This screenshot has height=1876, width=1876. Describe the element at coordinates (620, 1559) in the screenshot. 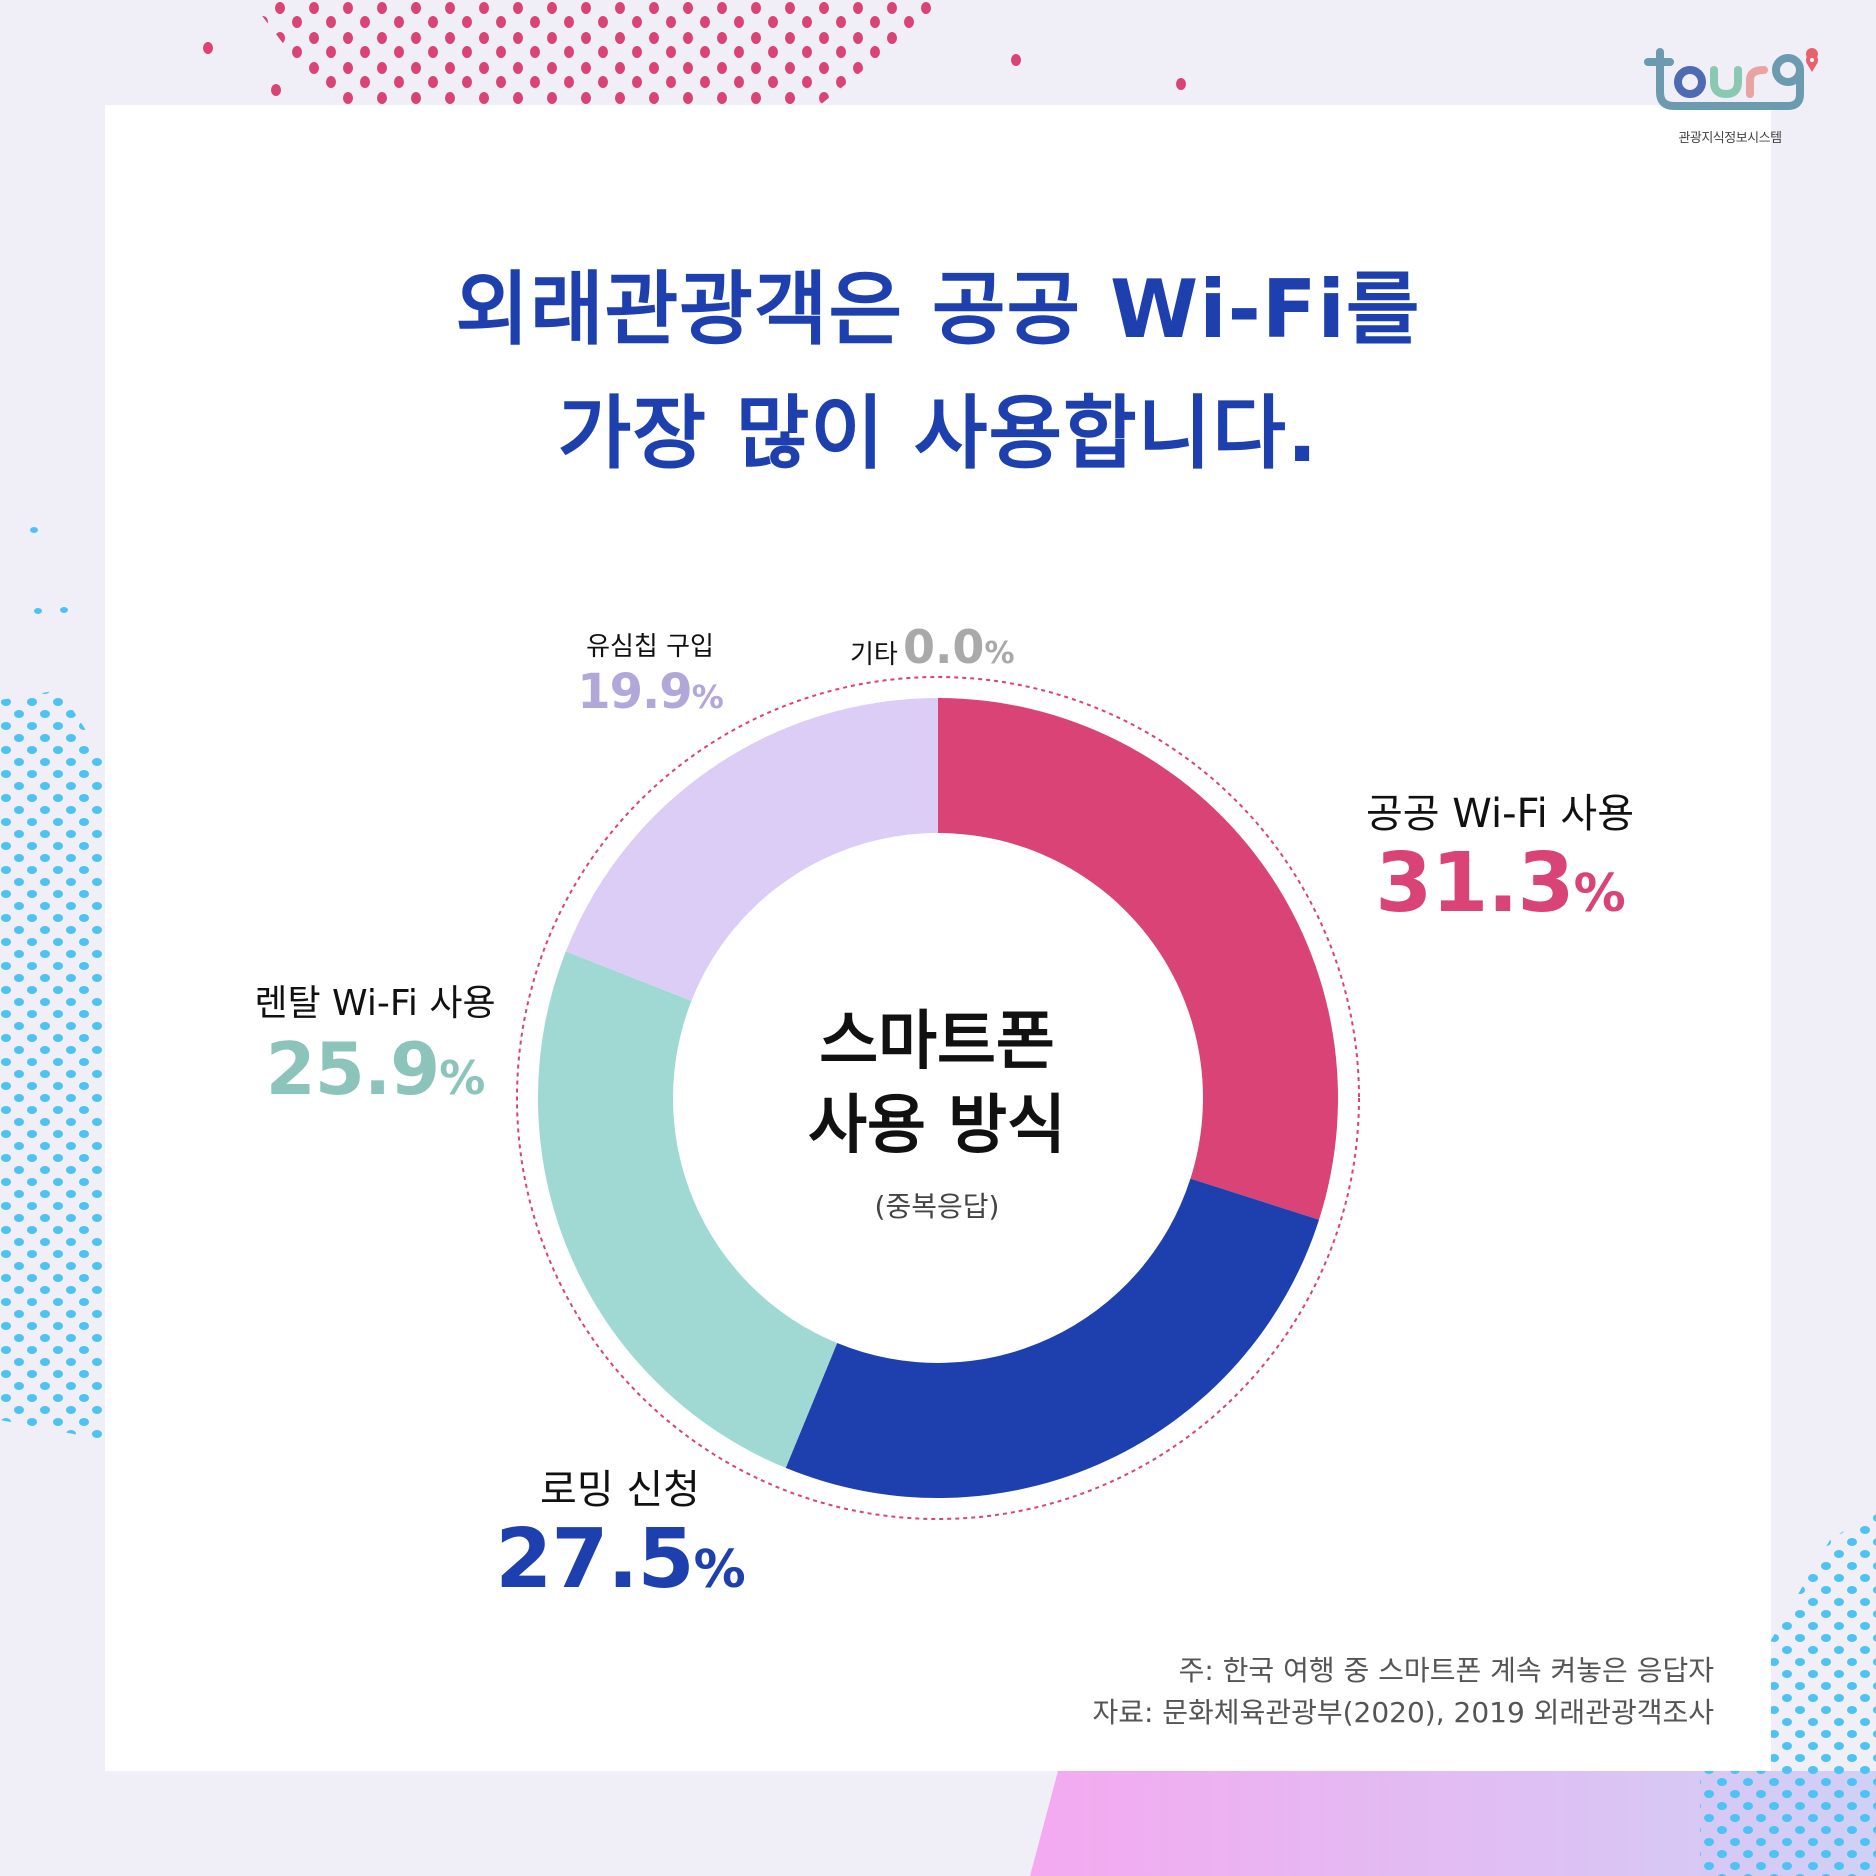

I see `label-value: 27.5%` at that location.